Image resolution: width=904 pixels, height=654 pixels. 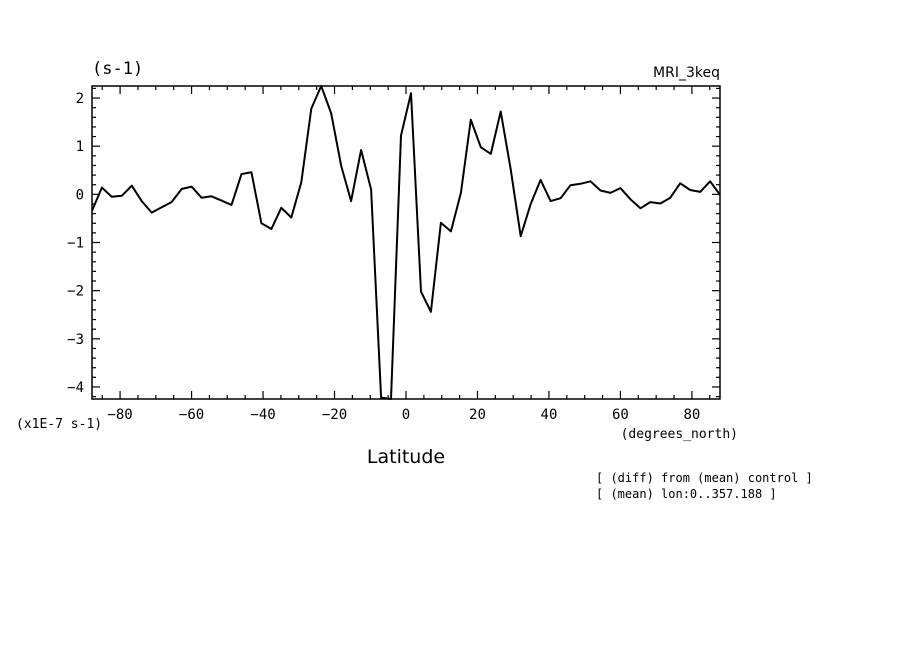 I want to click on x-tick-label: −20, so click(x=334, y=415).